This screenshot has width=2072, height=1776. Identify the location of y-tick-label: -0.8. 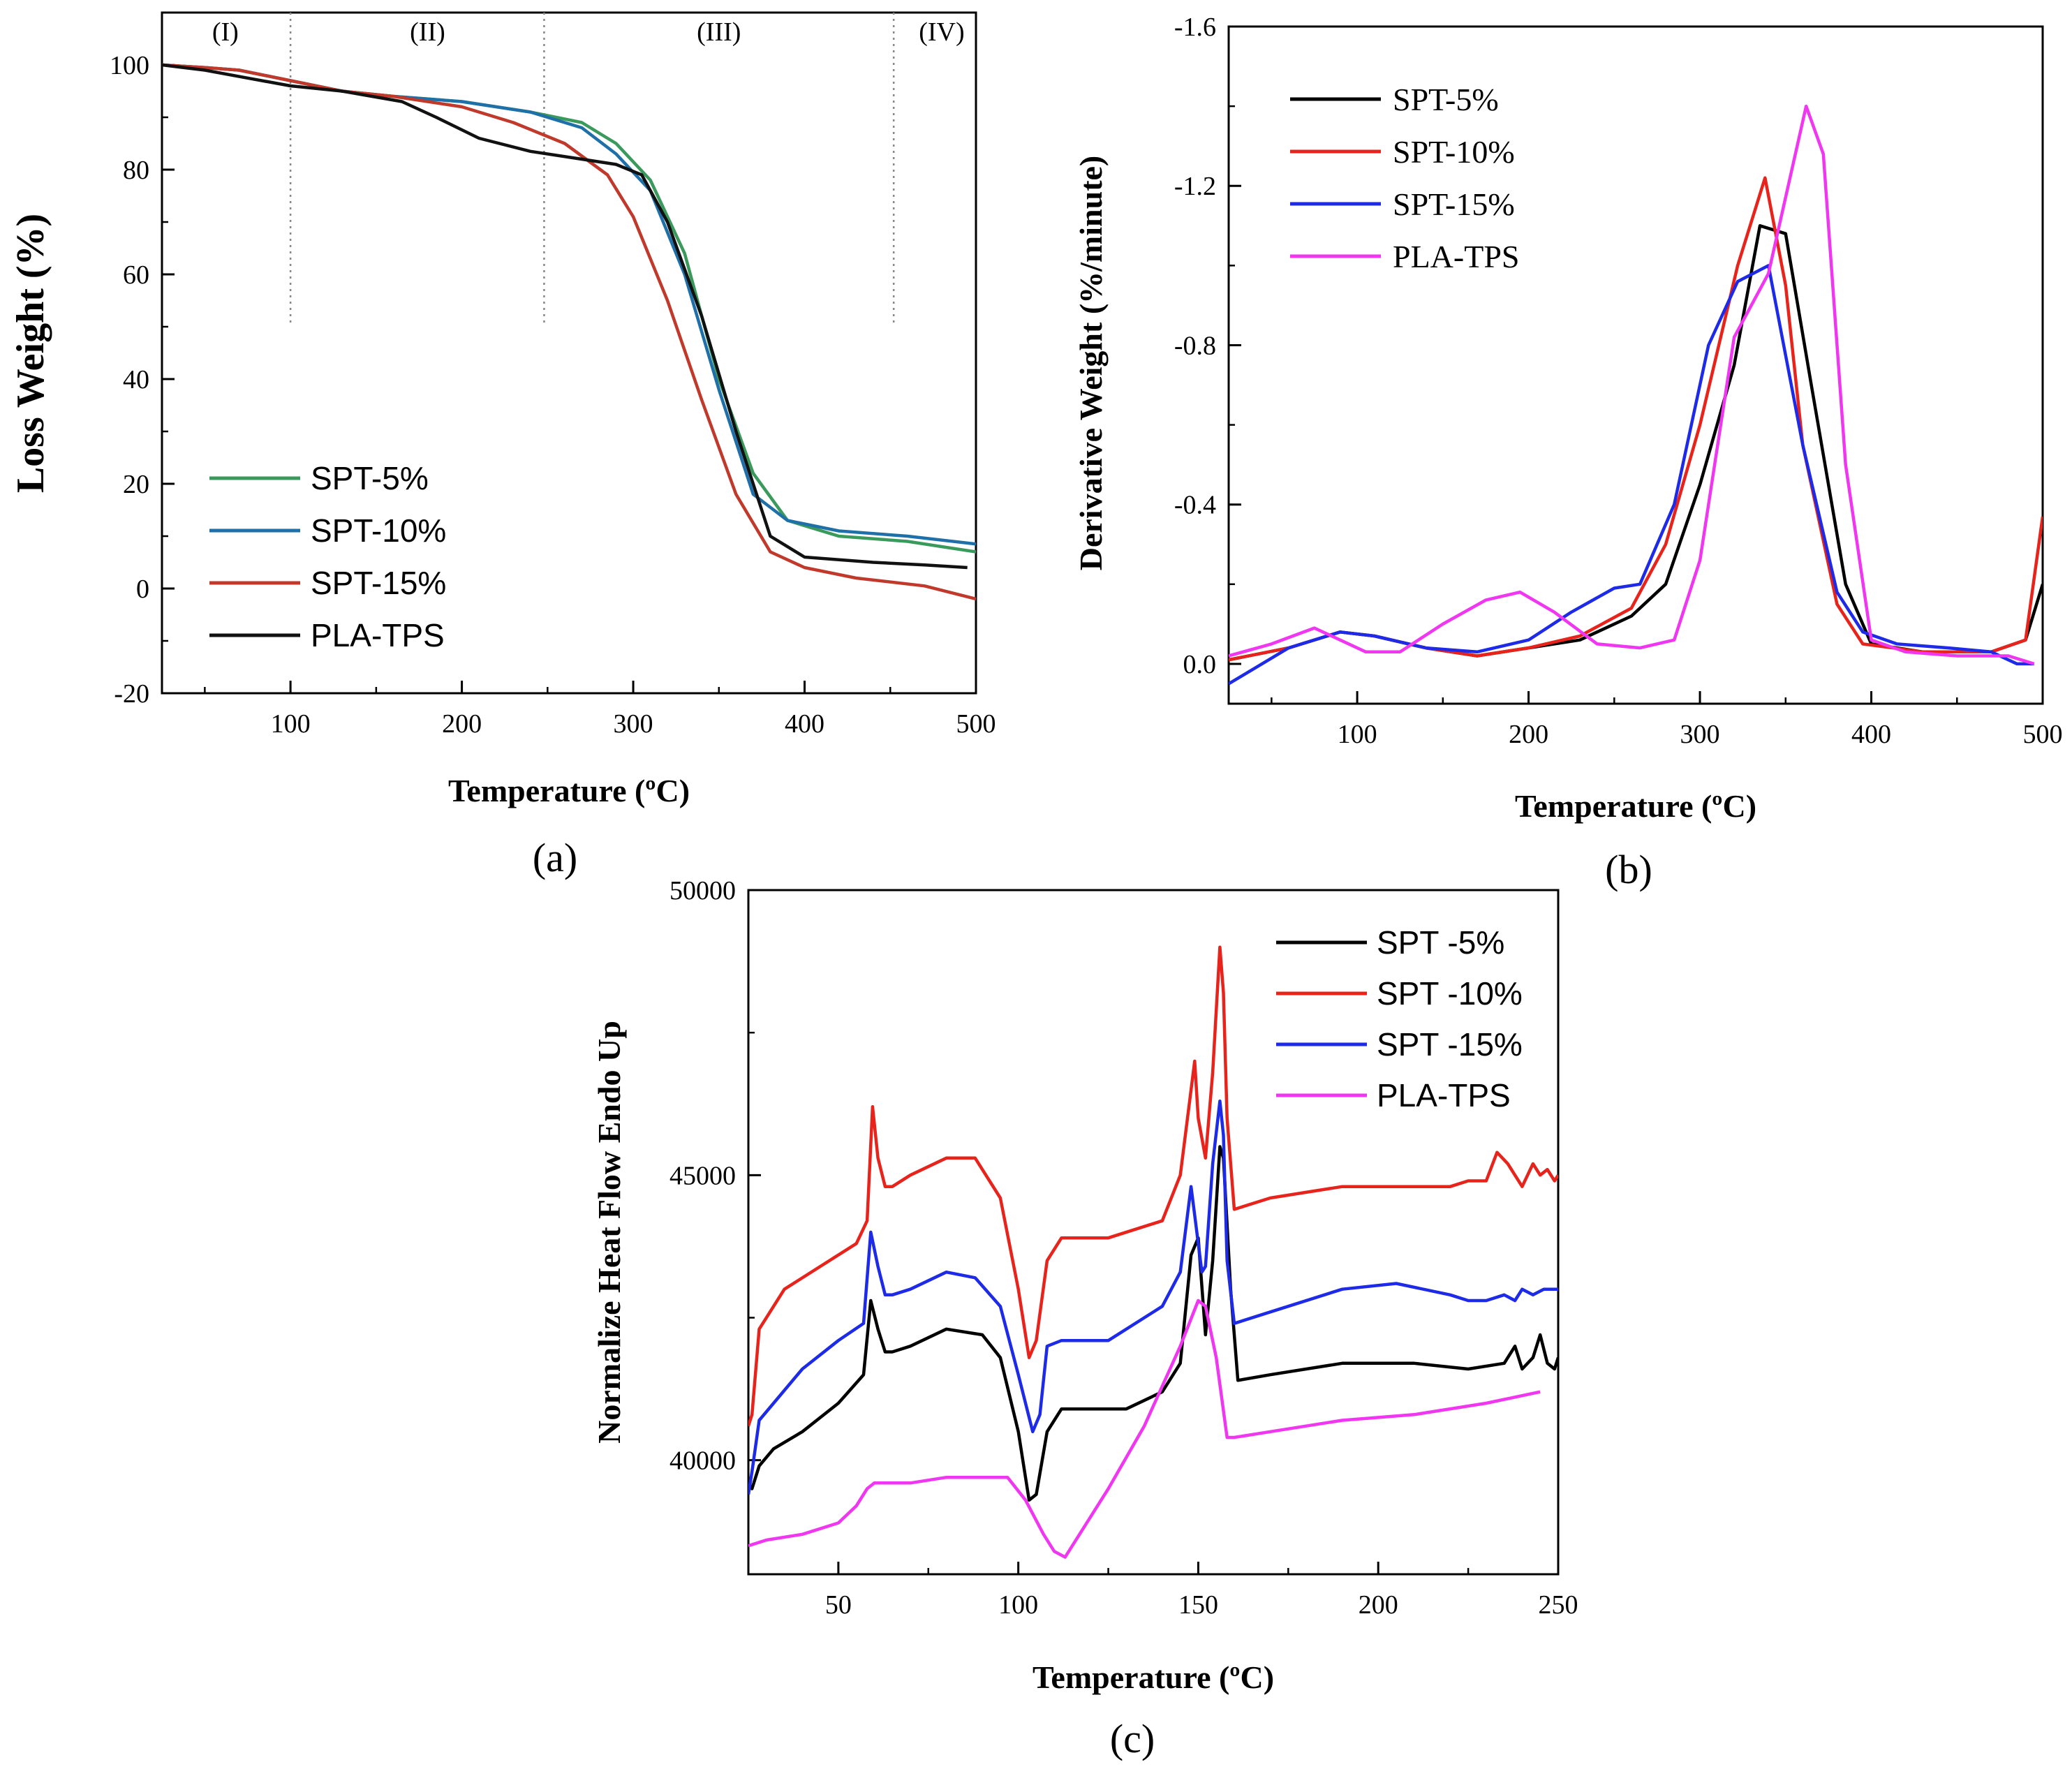
(1195, 345).